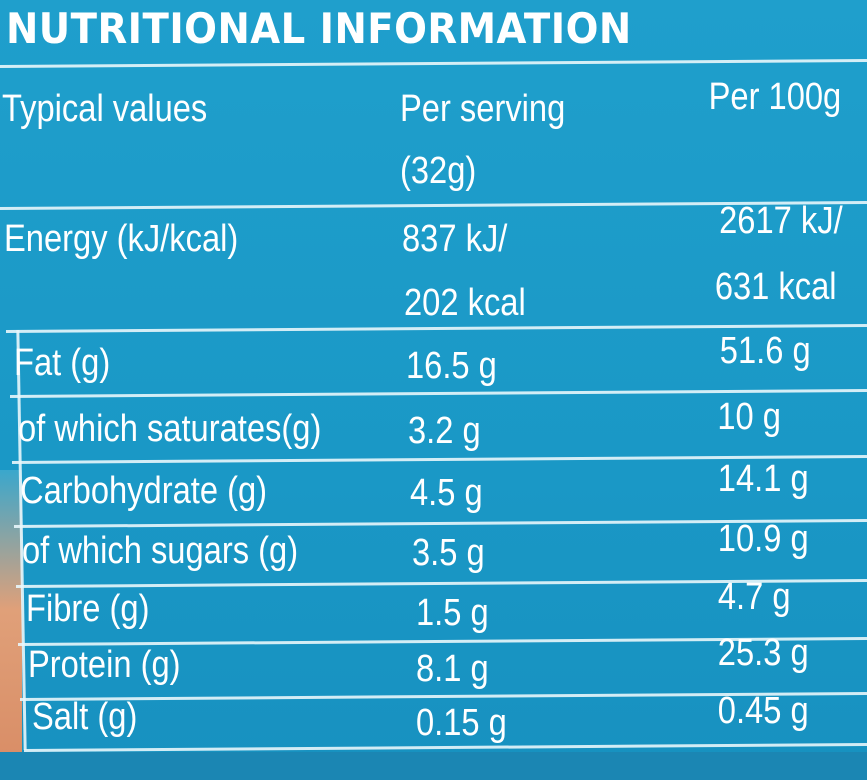  I want to click on header-per100: Per 100g, so click(774, 97).